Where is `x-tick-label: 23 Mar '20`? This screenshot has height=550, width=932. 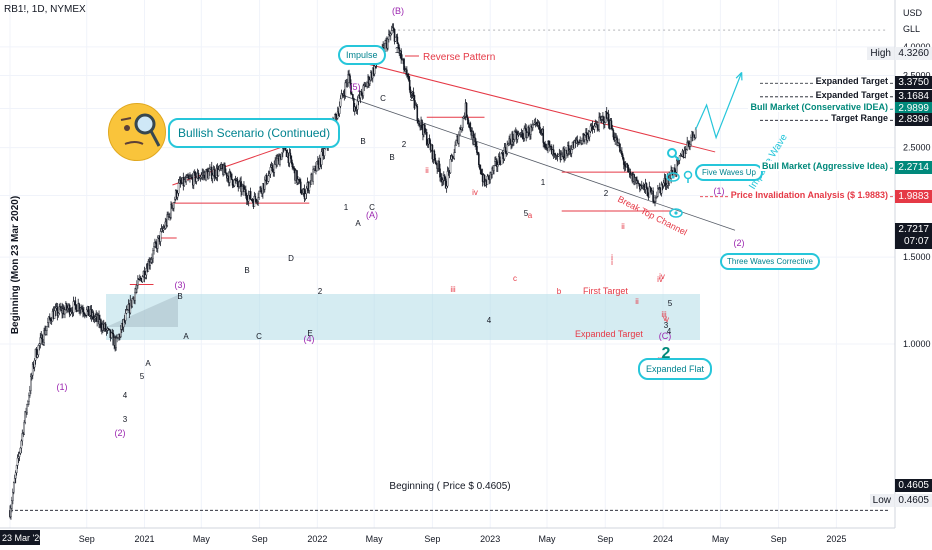 x-tick-label: 23 Mar '20 is located at coordinates (23, 538).